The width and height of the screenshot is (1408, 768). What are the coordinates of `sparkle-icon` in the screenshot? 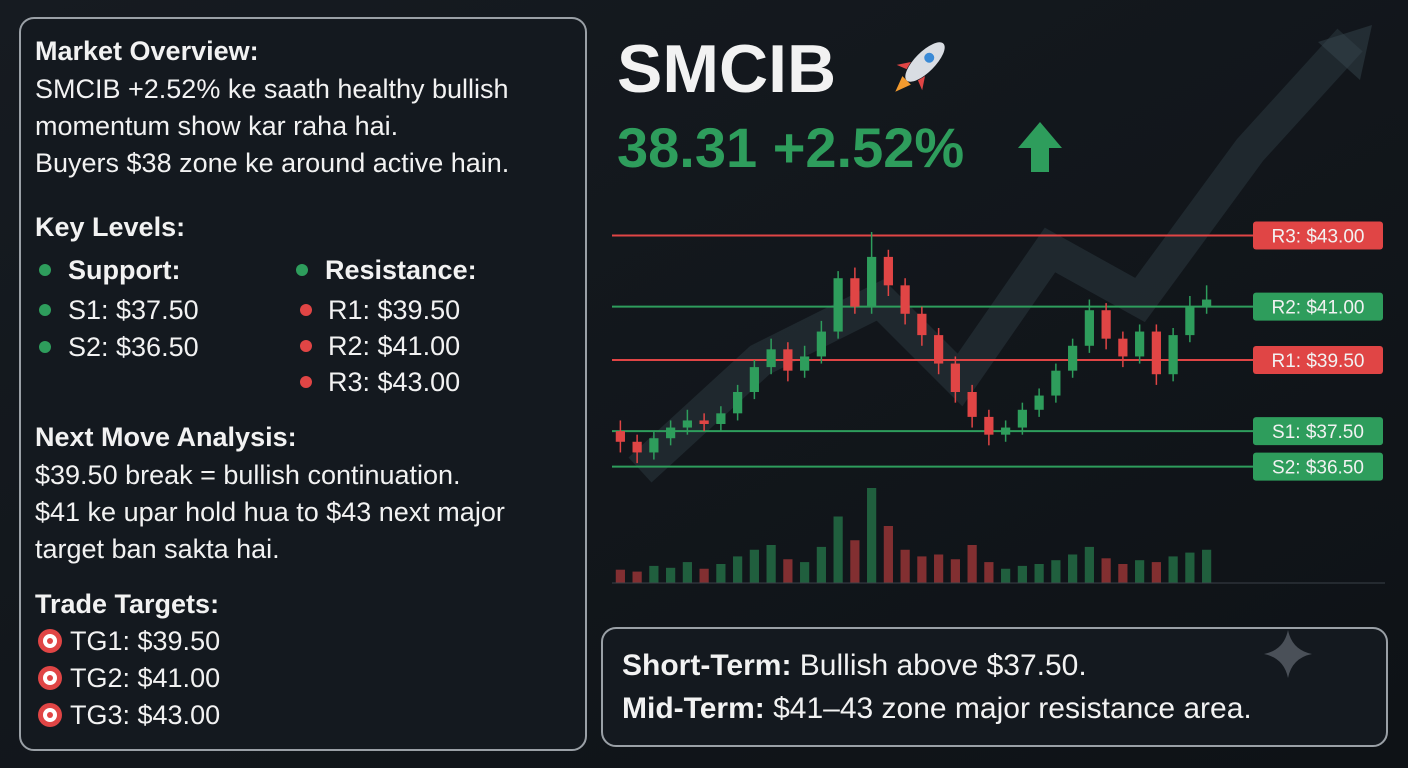 It's located at (1288, 654).